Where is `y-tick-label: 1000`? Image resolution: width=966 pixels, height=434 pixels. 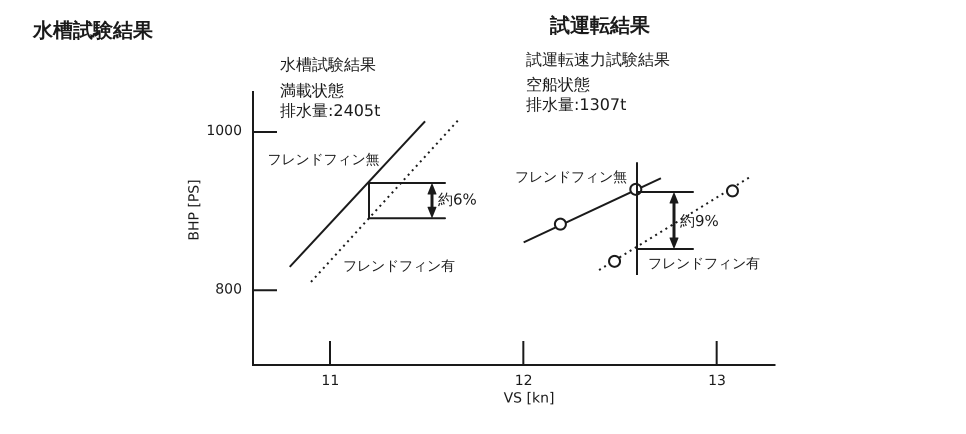
y-tick-label: 1000 is located at coordinates (224, 131).